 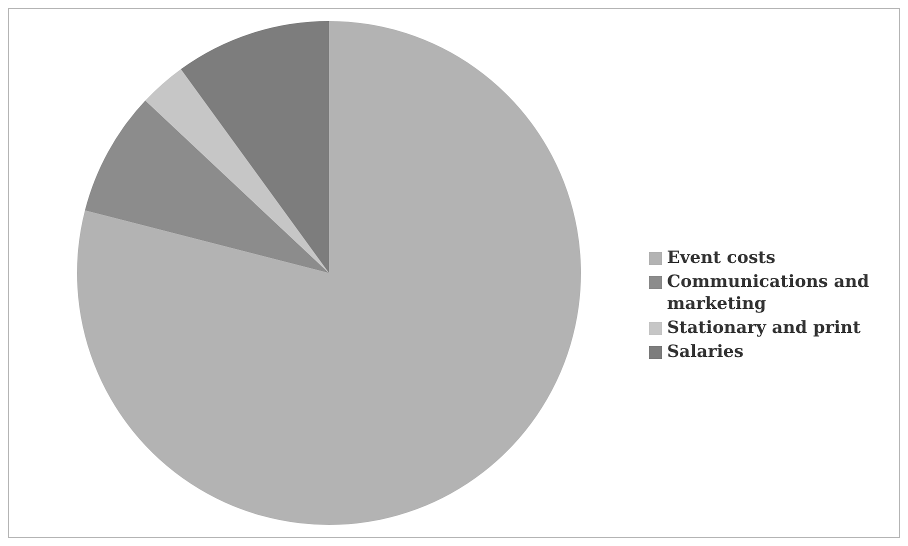 I want to click on legend-label: Salaries, so click(x=705, y=352).